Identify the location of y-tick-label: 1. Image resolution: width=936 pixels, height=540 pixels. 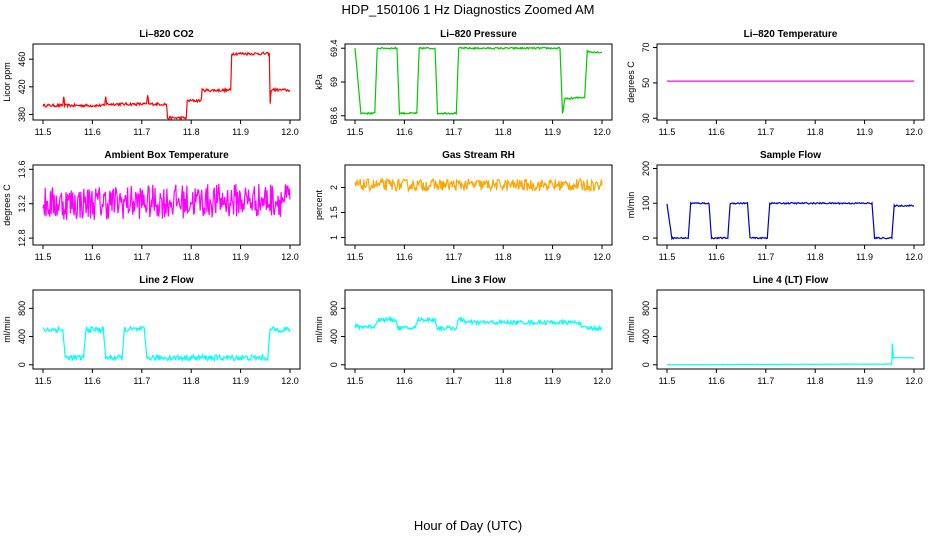
(334, 237).